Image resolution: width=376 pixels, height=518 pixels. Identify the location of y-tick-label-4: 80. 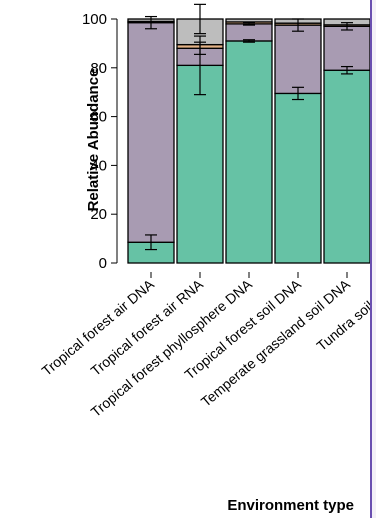
(98, 68).